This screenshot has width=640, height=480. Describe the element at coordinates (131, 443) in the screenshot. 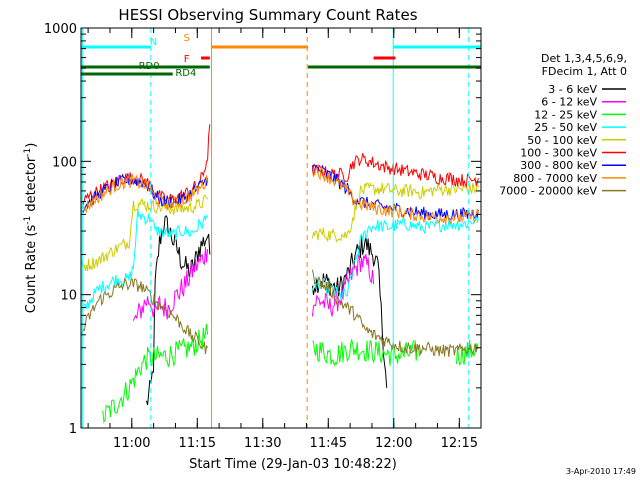

I see `x-tick-label: 11:00` at that location.